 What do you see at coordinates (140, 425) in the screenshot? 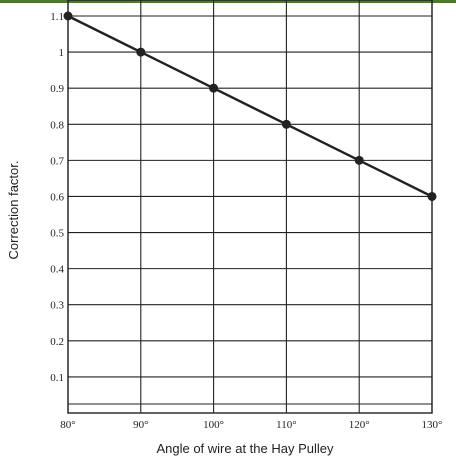
I see `x-tick-label: 90°` at bounding box center [140, 425].